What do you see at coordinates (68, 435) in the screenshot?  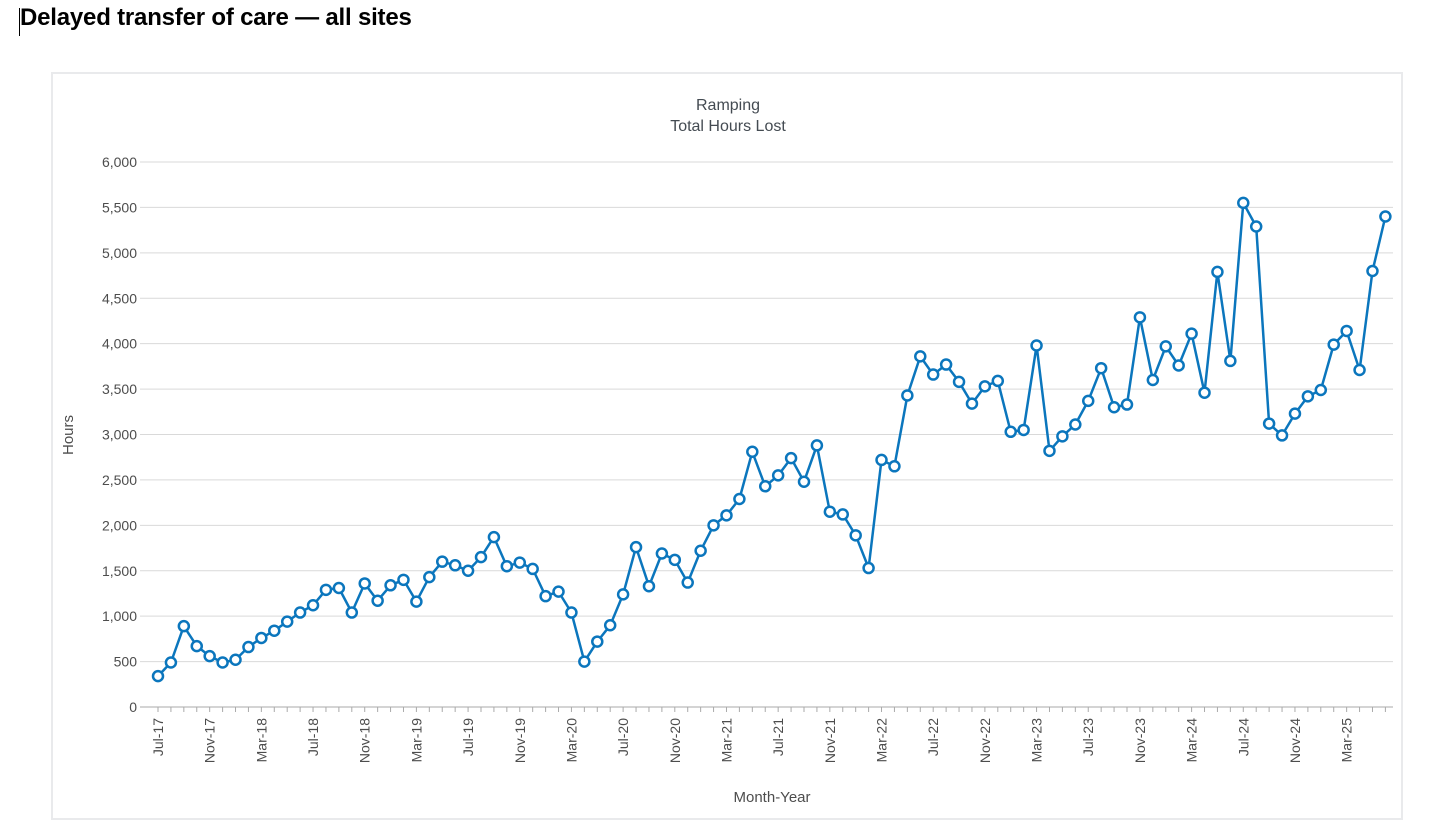 I see `y-axis-label: Hours` at bounding box center [68, 435].